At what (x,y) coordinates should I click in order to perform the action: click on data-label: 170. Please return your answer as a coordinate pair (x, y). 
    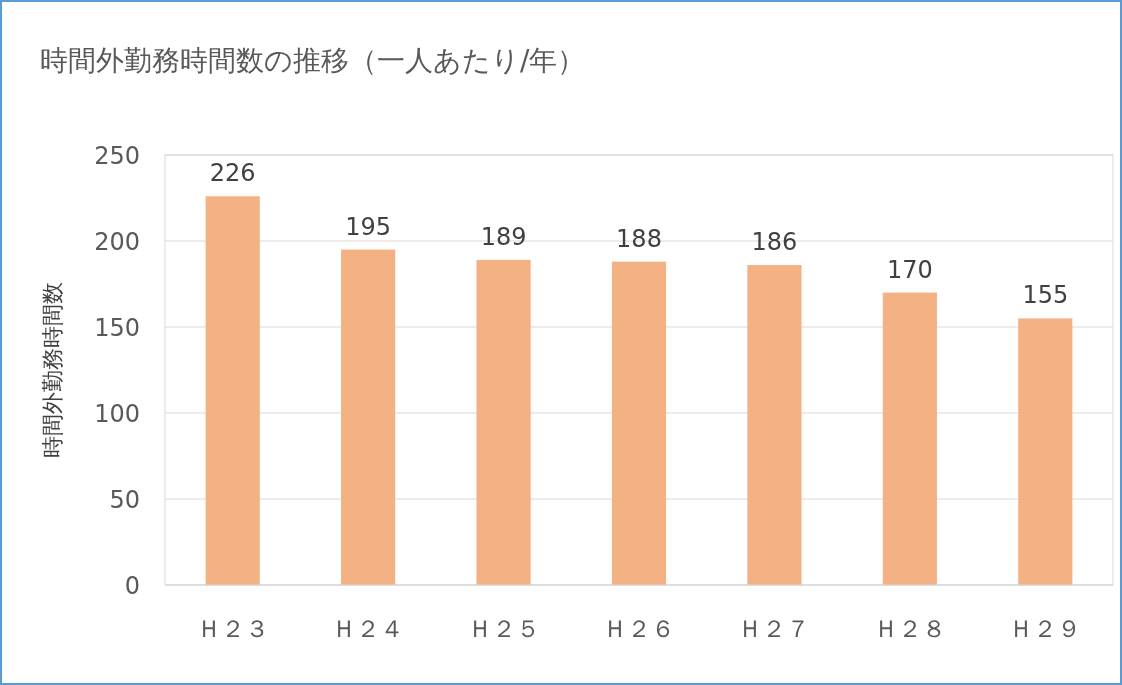
    Looking at the image, I should click on (909, 269).